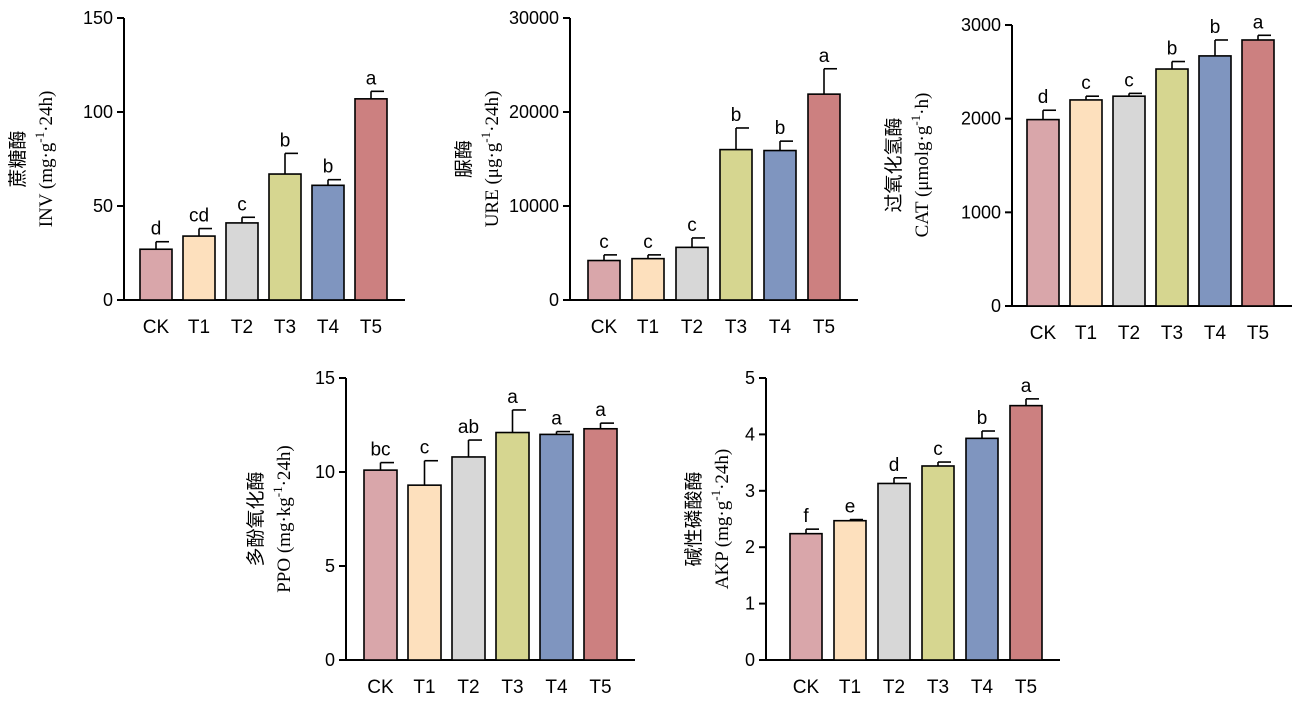 The height and width of the screenshot is (710, 1299). Describe the element at coordinates (750, 547) in the screenshot. I see `y-tick-label: 2` at that location.